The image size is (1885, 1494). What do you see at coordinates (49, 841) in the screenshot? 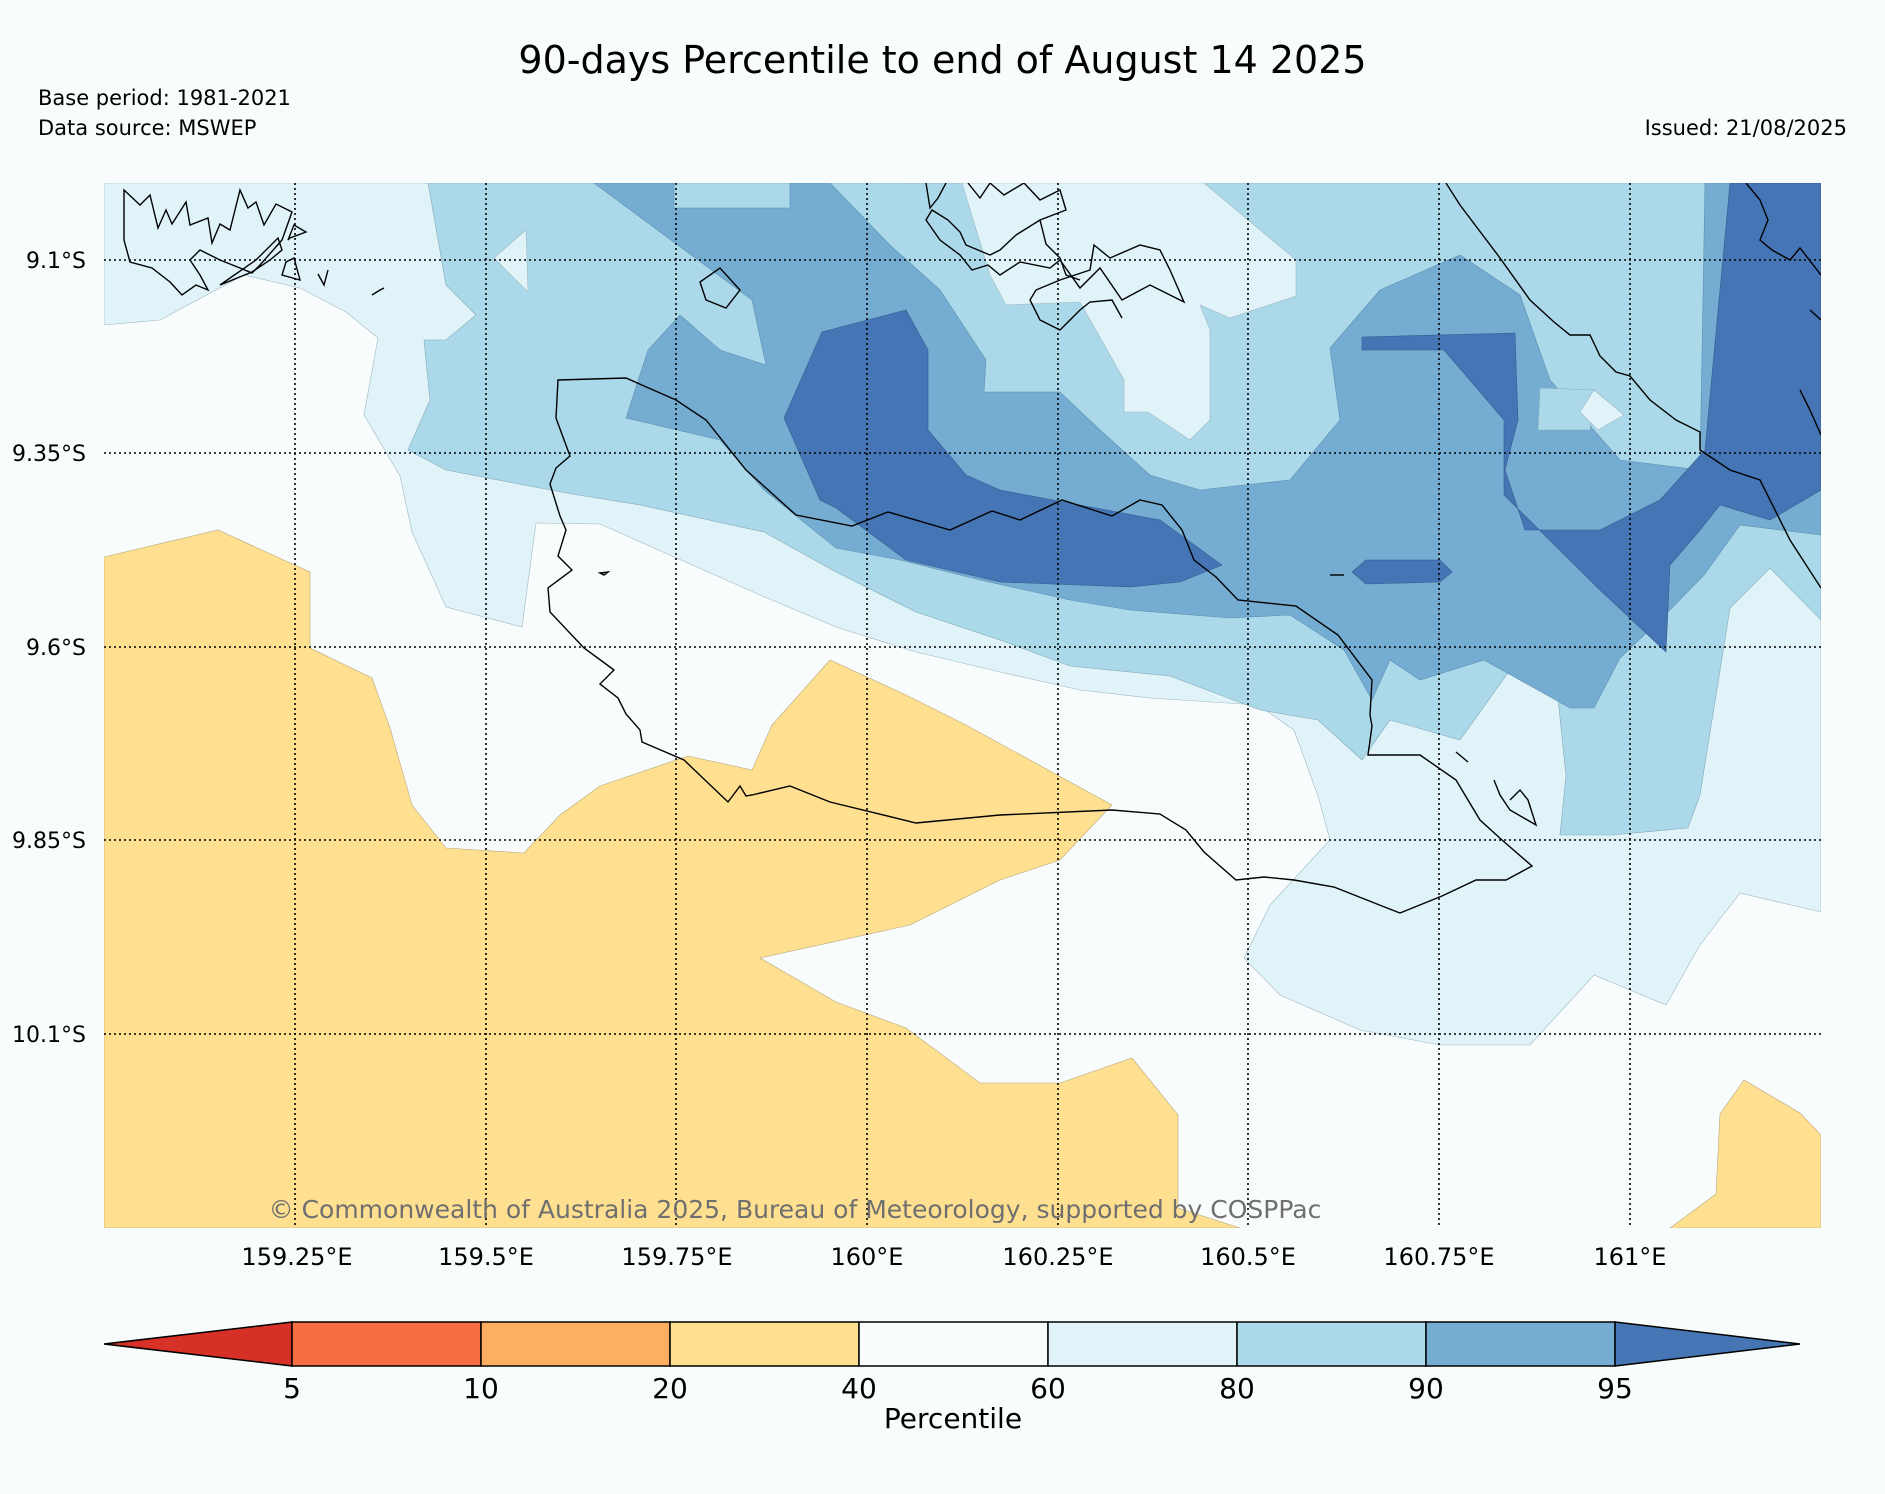
I see `lat-label-9.85: 9.85°S` at bounding box center [49, 841].